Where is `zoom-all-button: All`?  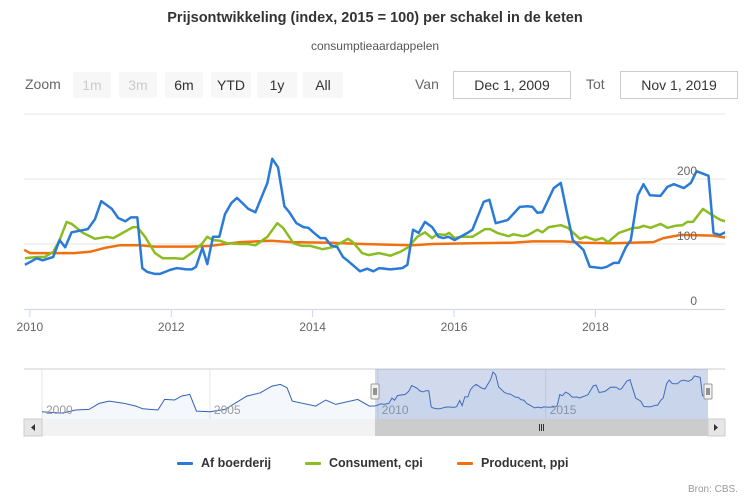 zoom-all-button: All is located at coordinates (323, 85).